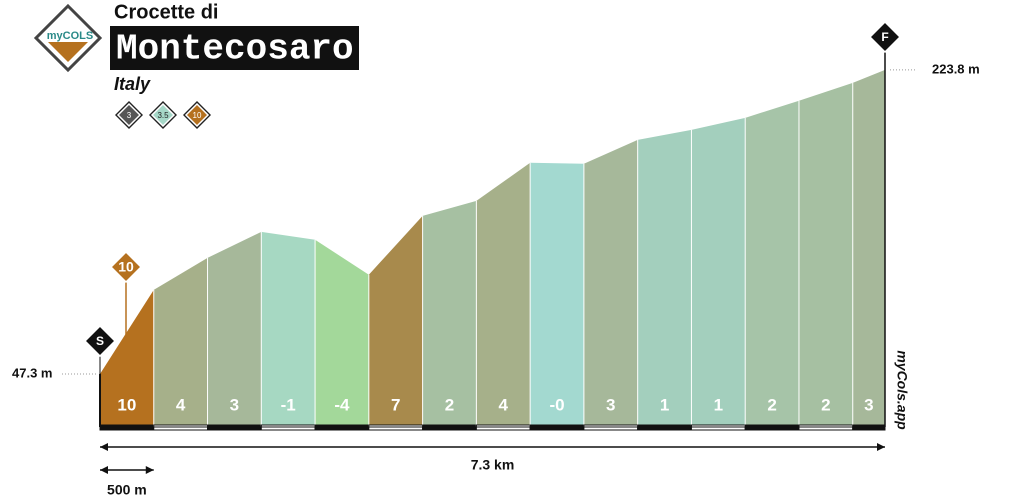 This screenshot has height=502, width=1026. What do you see at coordinates (127, 490) in the screenshot?
I see `scale-label: 500 m` at bounding box center [127, 490].